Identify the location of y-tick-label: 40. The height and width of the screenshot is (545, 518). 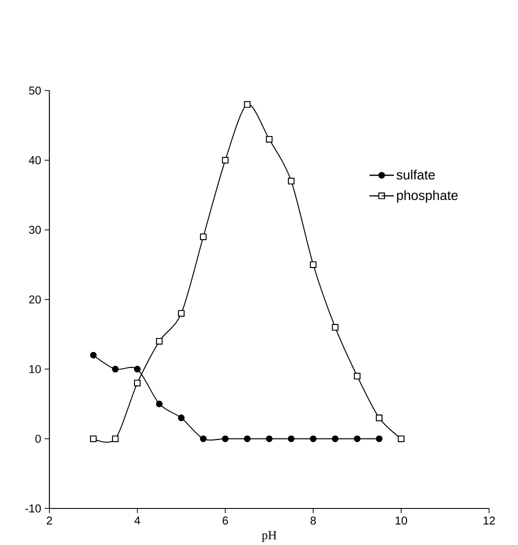
(35, 160).